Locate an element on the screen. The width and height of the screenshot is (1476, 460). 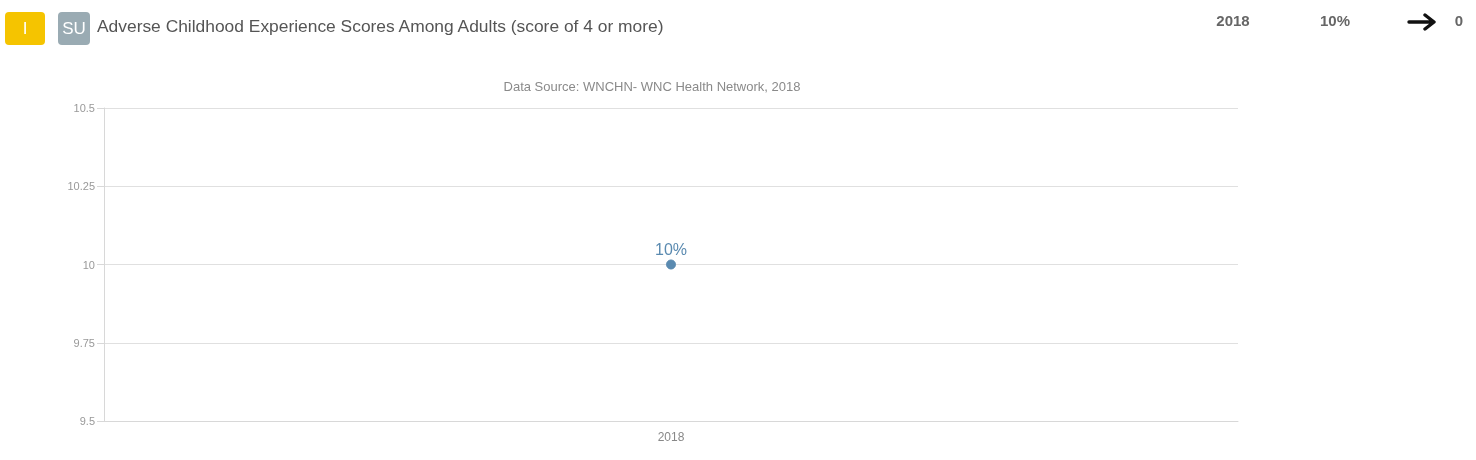
text: 0 is located at coordinates (1459, 20).